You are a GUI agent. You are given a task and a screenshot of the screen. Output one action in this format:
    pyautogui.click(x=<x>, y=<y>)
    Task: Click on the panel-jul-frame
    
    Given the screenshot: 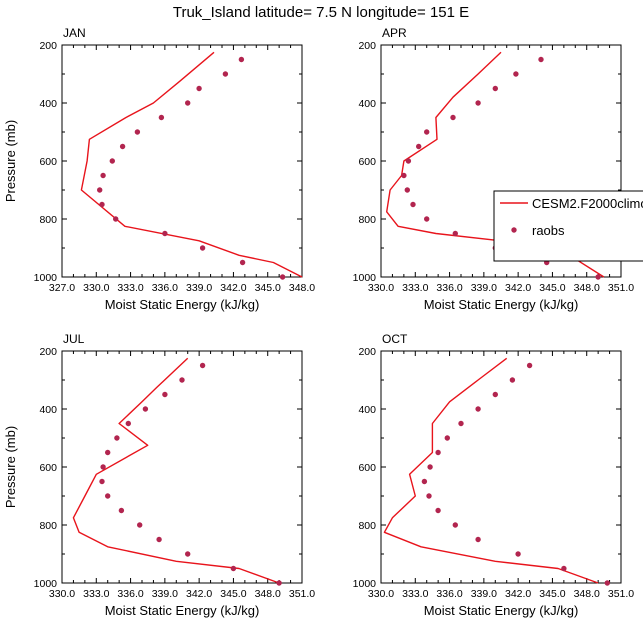 What is the action you would take?
    pyautogui.click(x=182, y=467)
    